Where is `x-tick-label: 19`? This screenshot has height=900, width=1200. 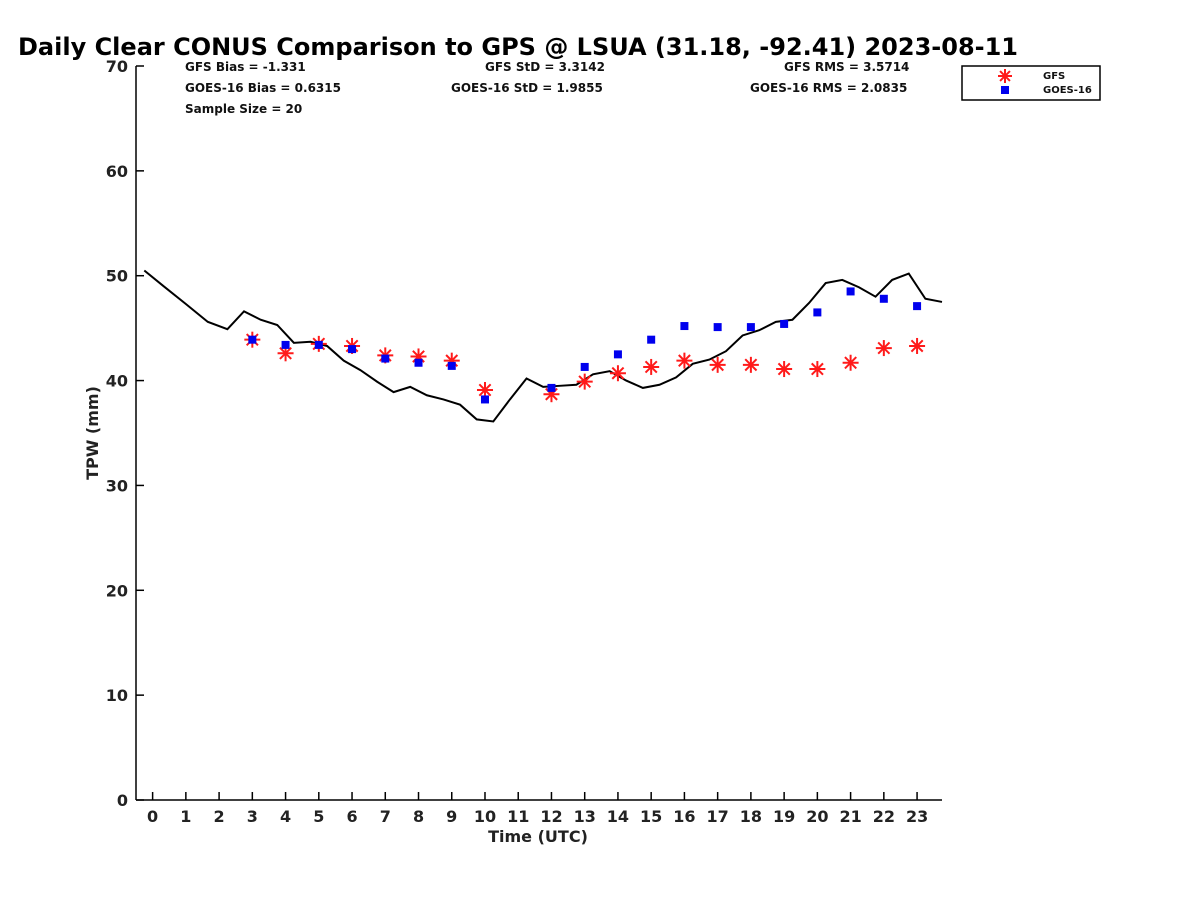 x-tick-label: 19 is located at coordinates (784, 816).